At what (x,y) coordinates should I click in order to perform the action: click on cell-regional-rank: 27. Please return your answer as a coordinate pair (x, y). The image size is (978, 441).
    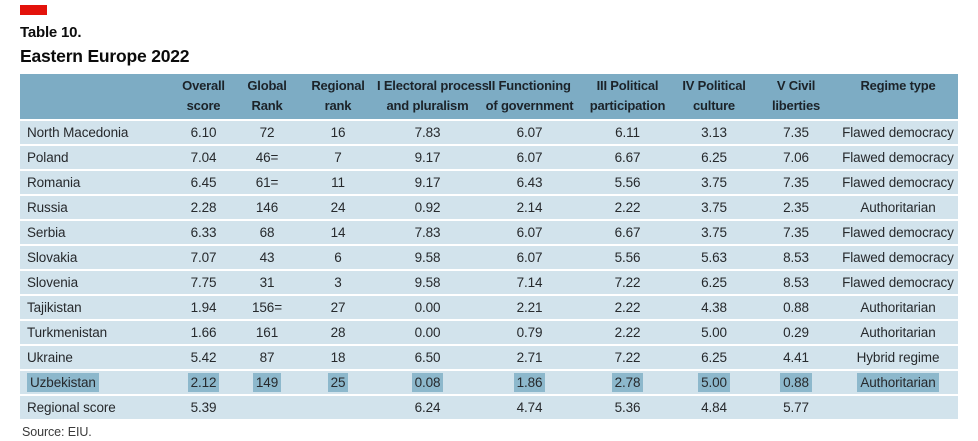
    Looking at the image, I should click on (338, 307).